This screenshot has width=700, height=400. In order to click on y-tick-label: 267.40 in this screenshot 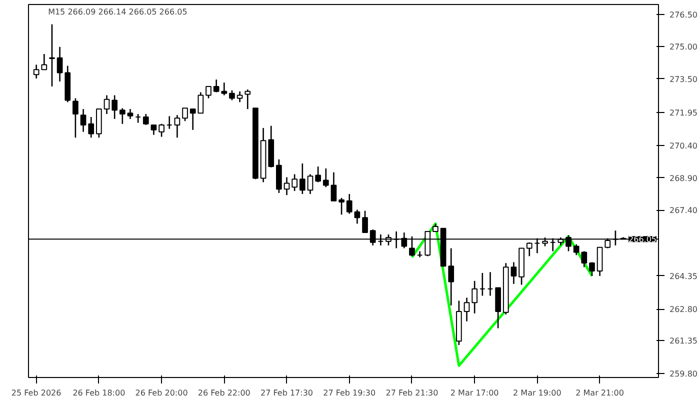, I will do `click(684, 211)`.